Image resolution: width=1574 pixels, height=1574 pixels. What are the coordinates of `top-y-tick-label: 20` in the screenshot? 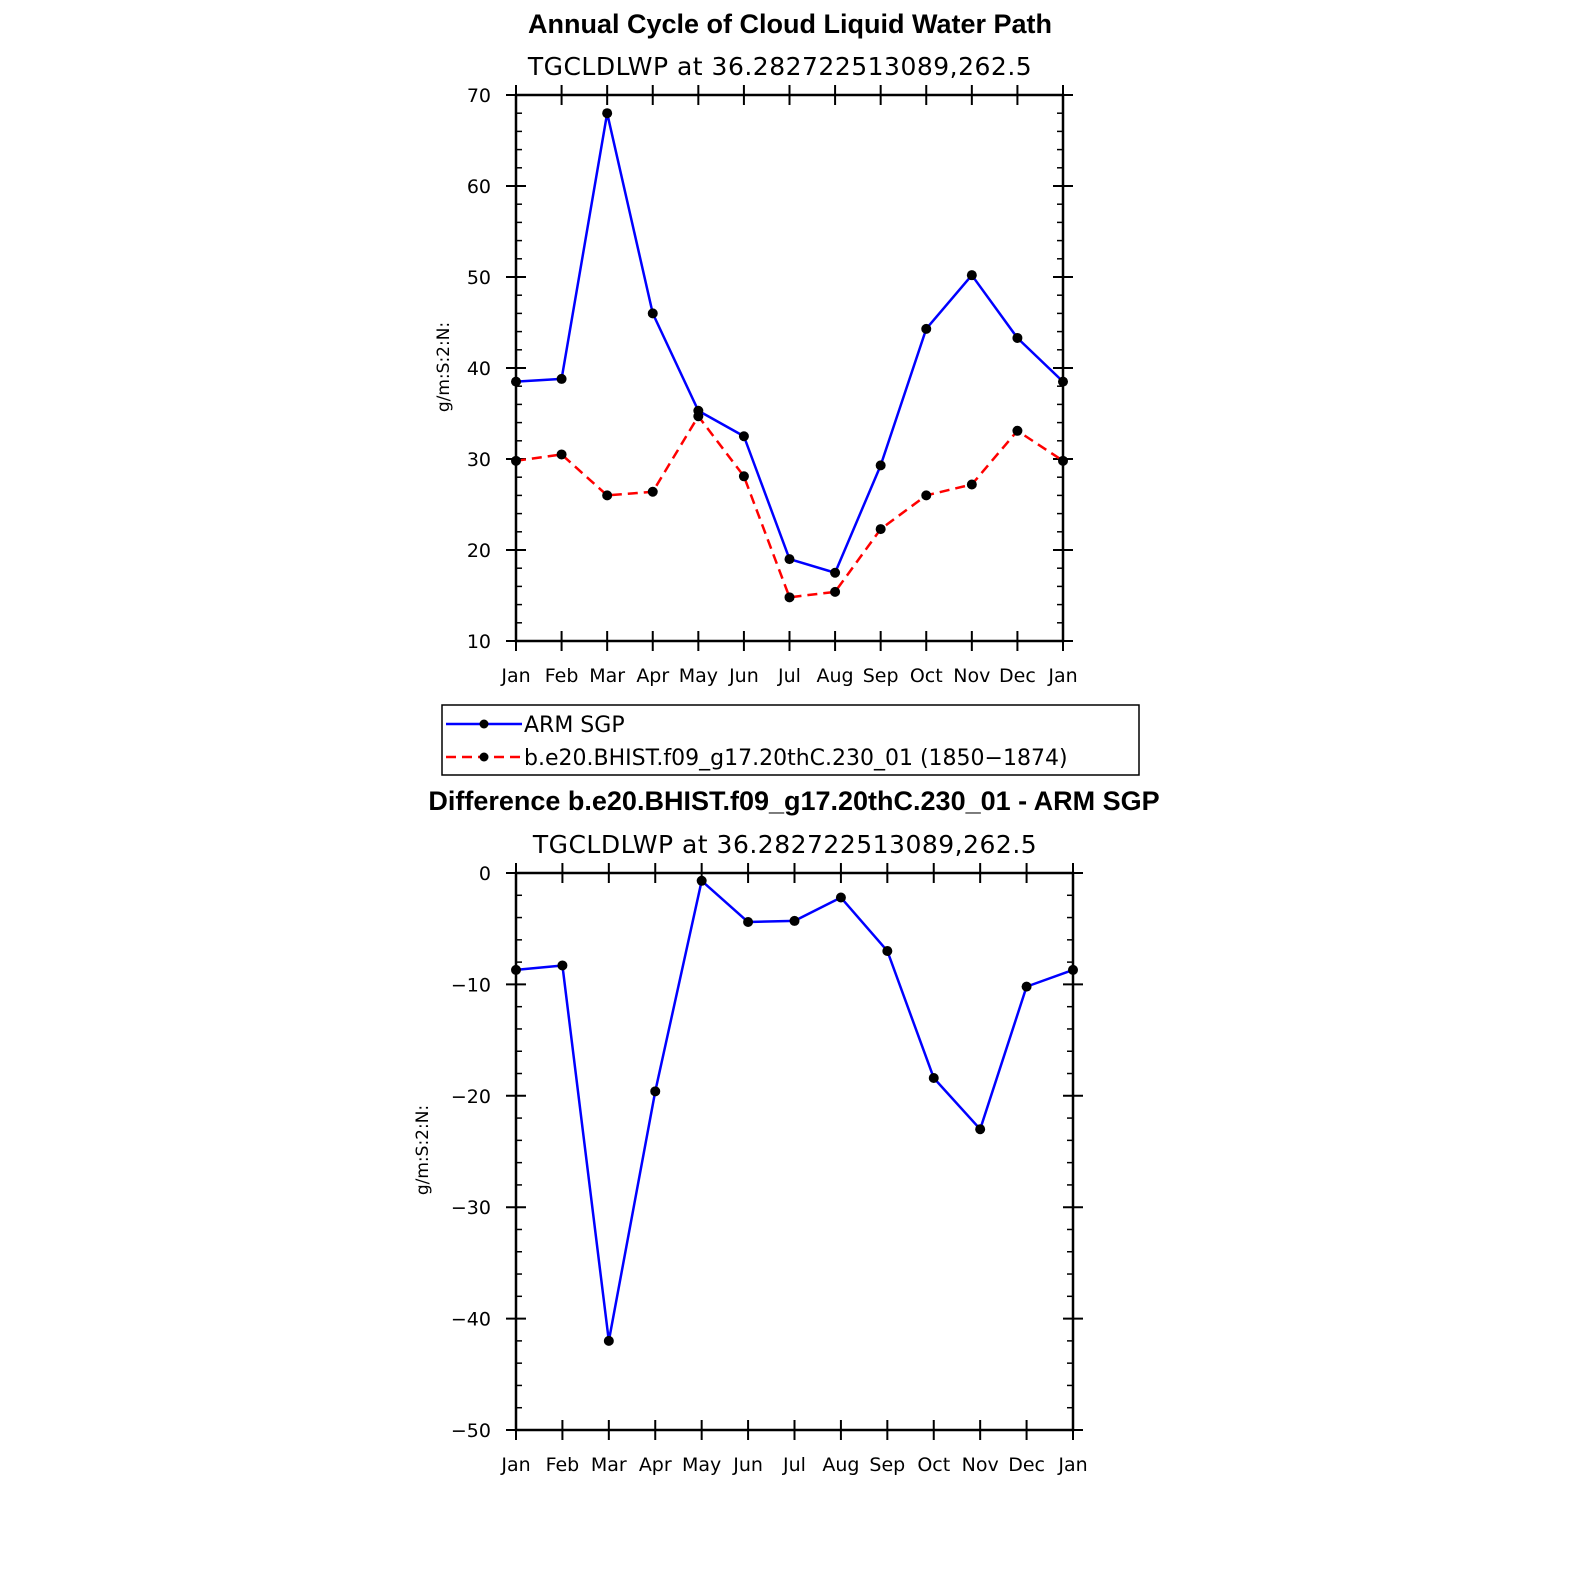 It's located at (479, 551).